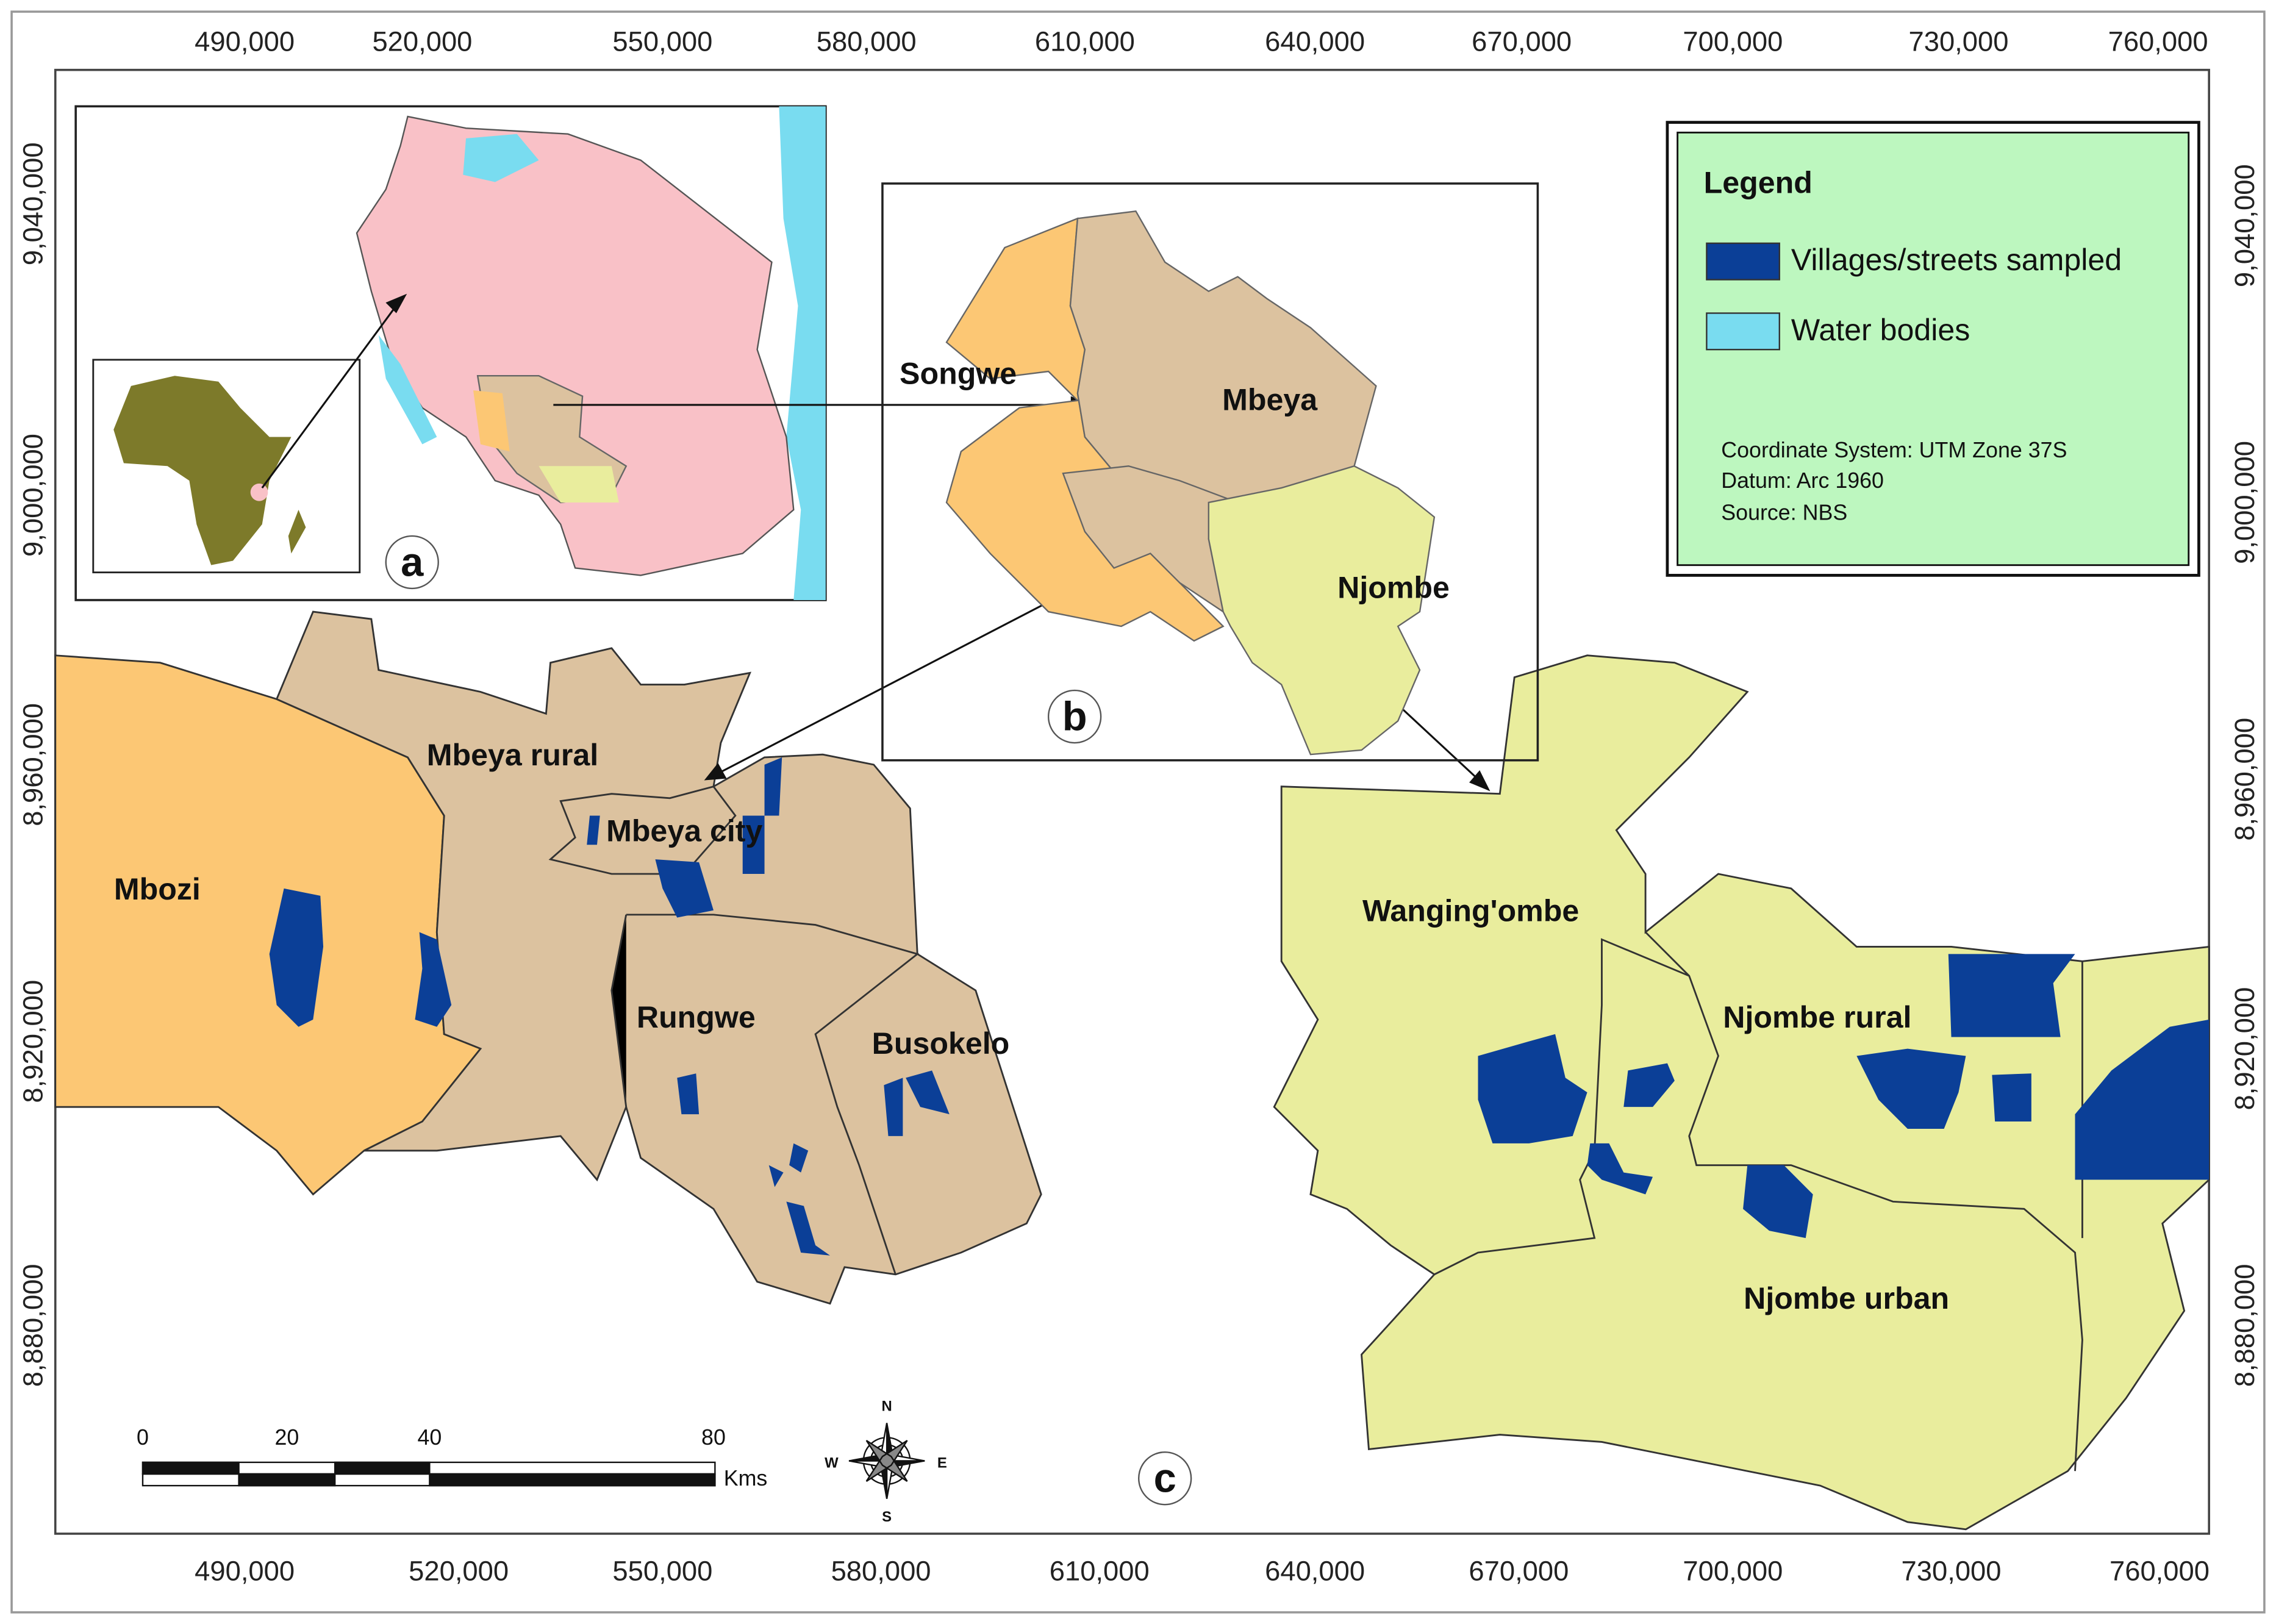  Describe the element at coordinates (942, 1463) in the screenshot. I see `compass-letter: E` at that location.